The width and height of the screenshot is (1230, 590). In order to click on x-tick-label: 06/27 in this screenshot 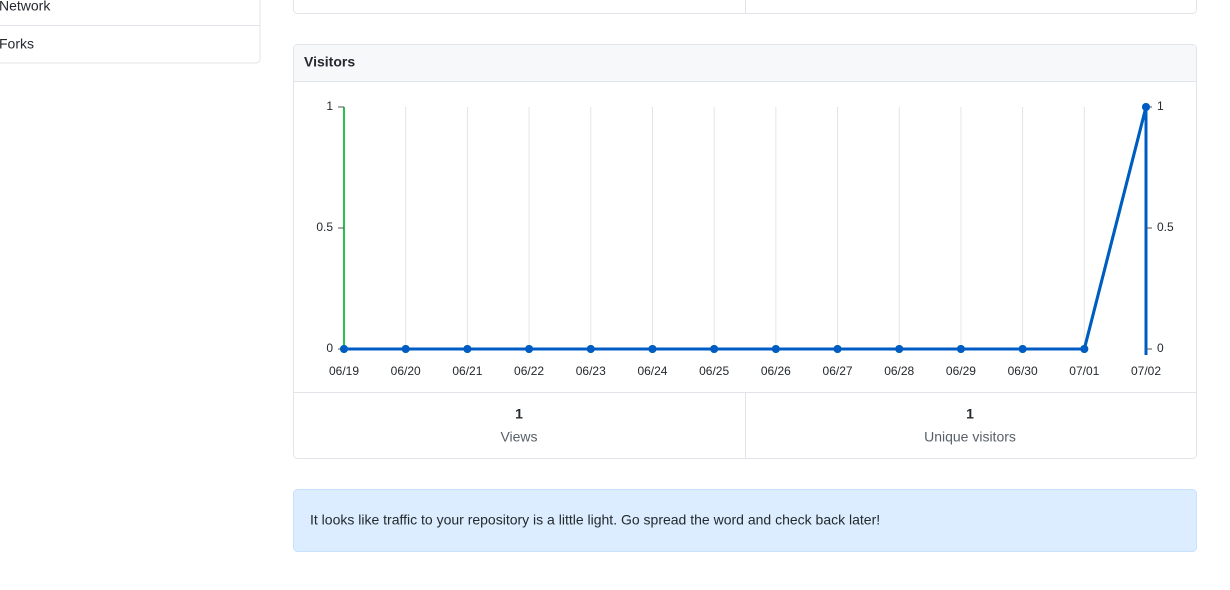, I will do `click(838, 371)`.